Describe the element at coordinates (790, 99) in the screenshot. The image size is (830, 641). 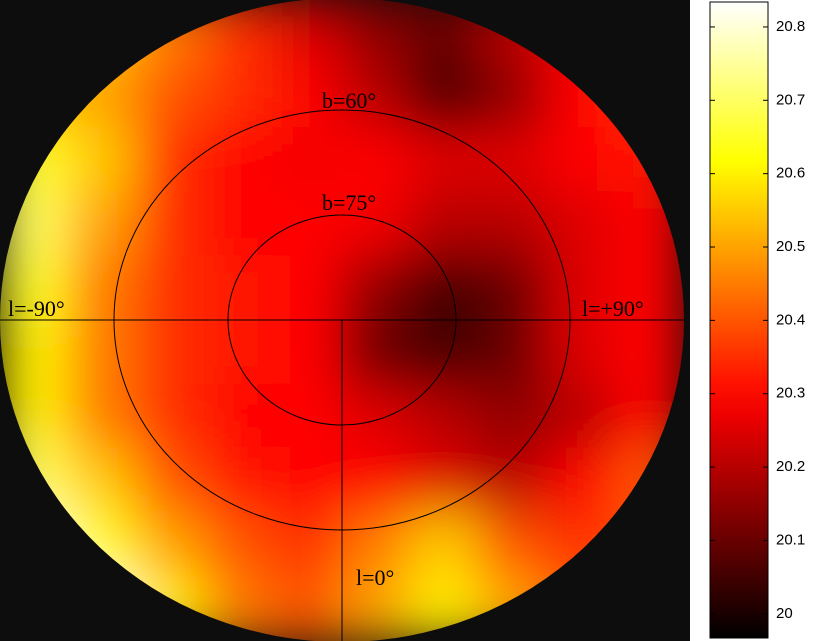
I see `colorbar-tick-label: 20.7` at that location.